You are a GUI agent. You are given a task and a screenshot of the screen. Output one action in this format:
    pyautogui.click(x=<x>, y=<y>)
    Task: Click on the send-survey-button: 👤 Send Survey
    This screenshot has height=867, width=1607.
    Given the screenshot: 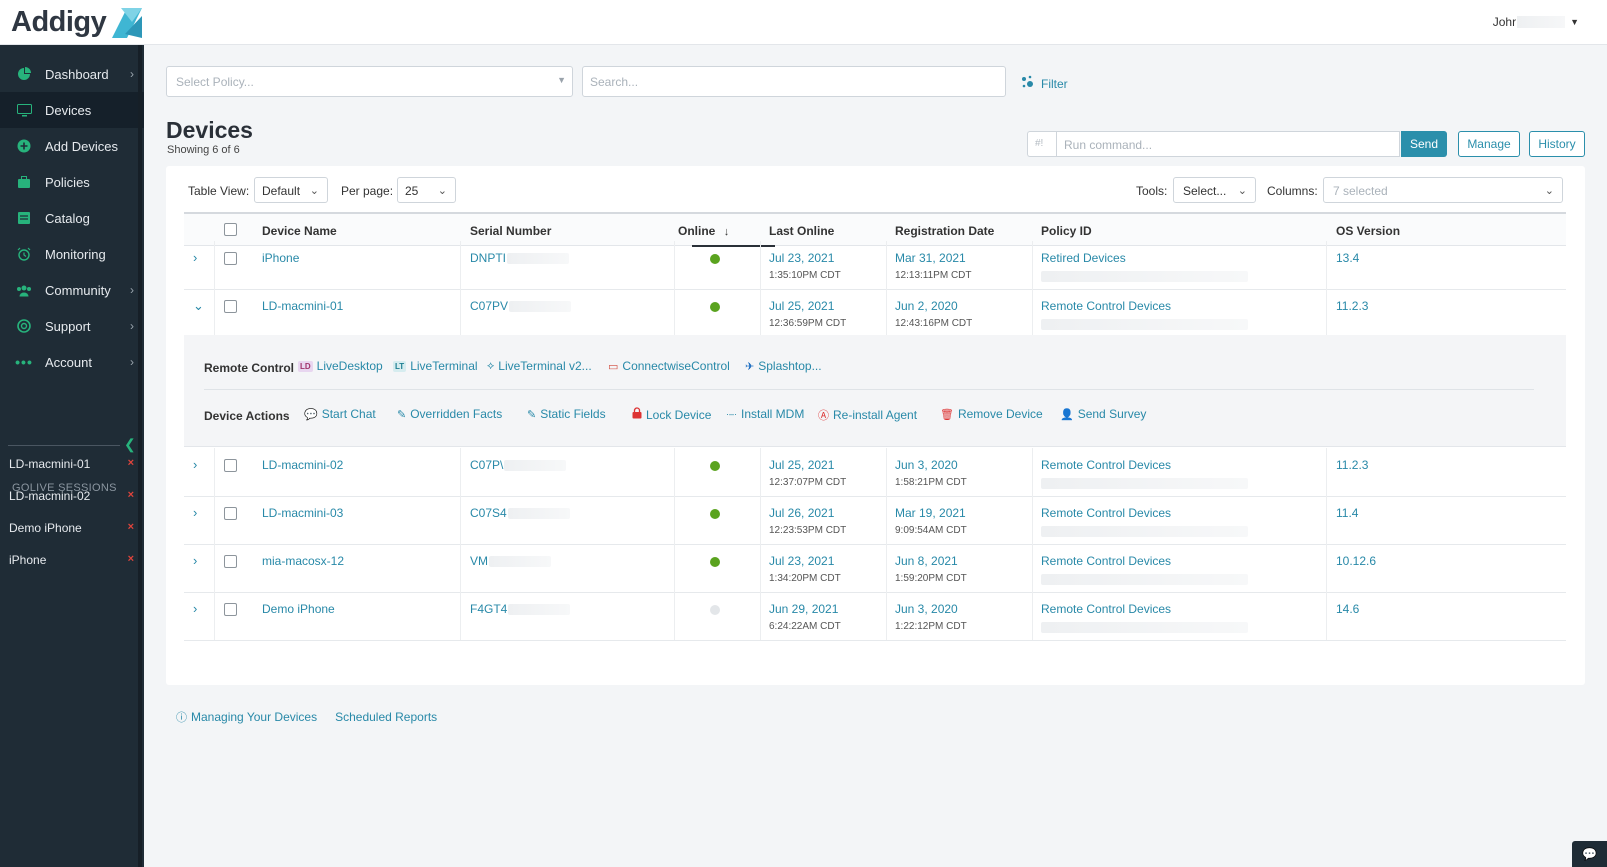 What is the action you would take?
    pyautogui.click(x=1103, y=414)
    